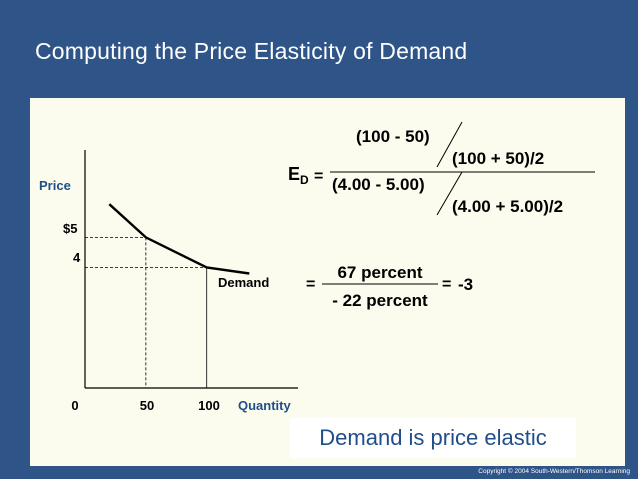  Describe the element at coordinates (465, 284) in the screenshot. I see `result-value: -3` at that location.